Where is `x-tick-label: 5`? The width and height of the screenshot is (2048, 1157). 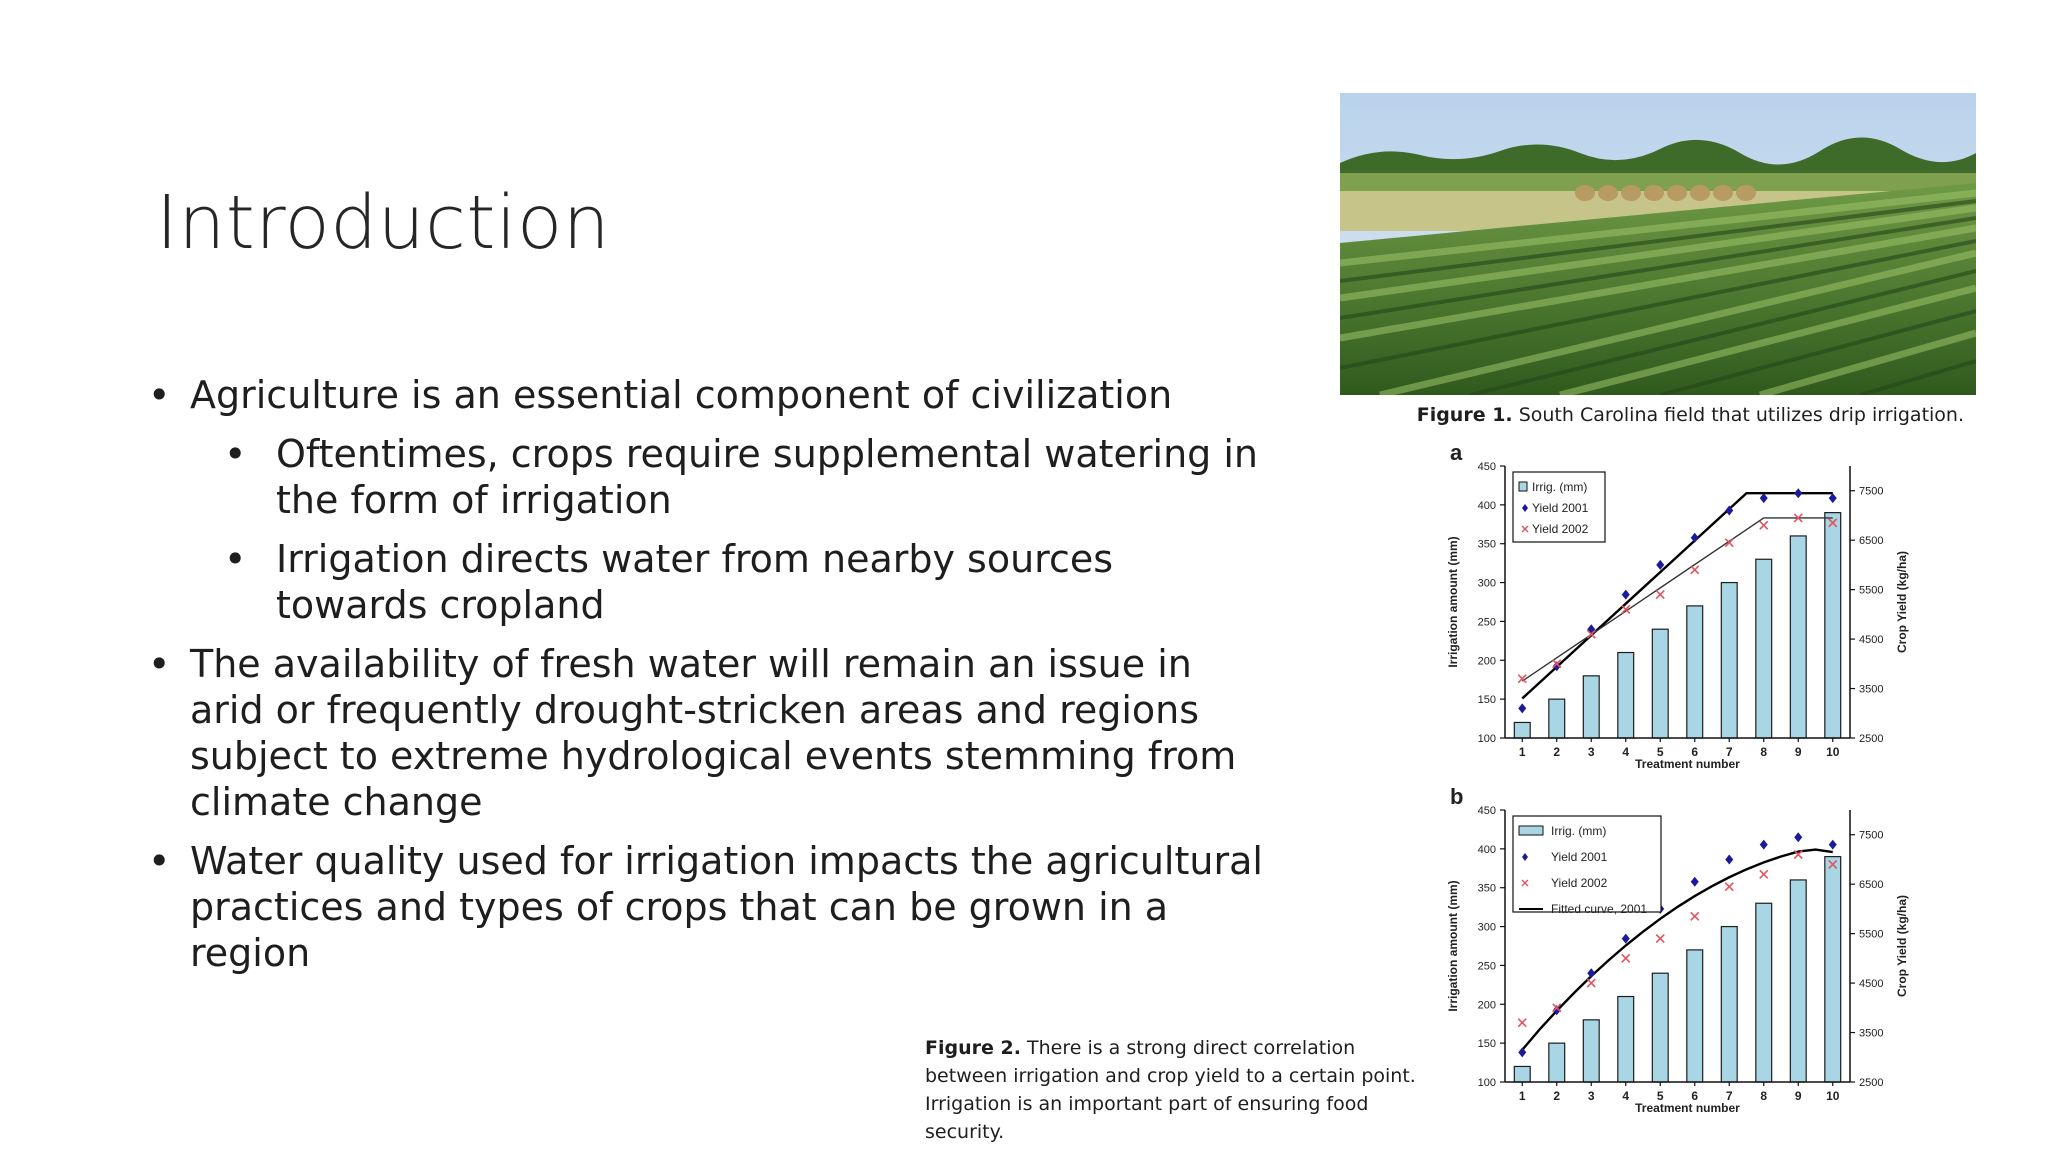 x-tick-label: 5 is located at coordinates (1660, 1096).